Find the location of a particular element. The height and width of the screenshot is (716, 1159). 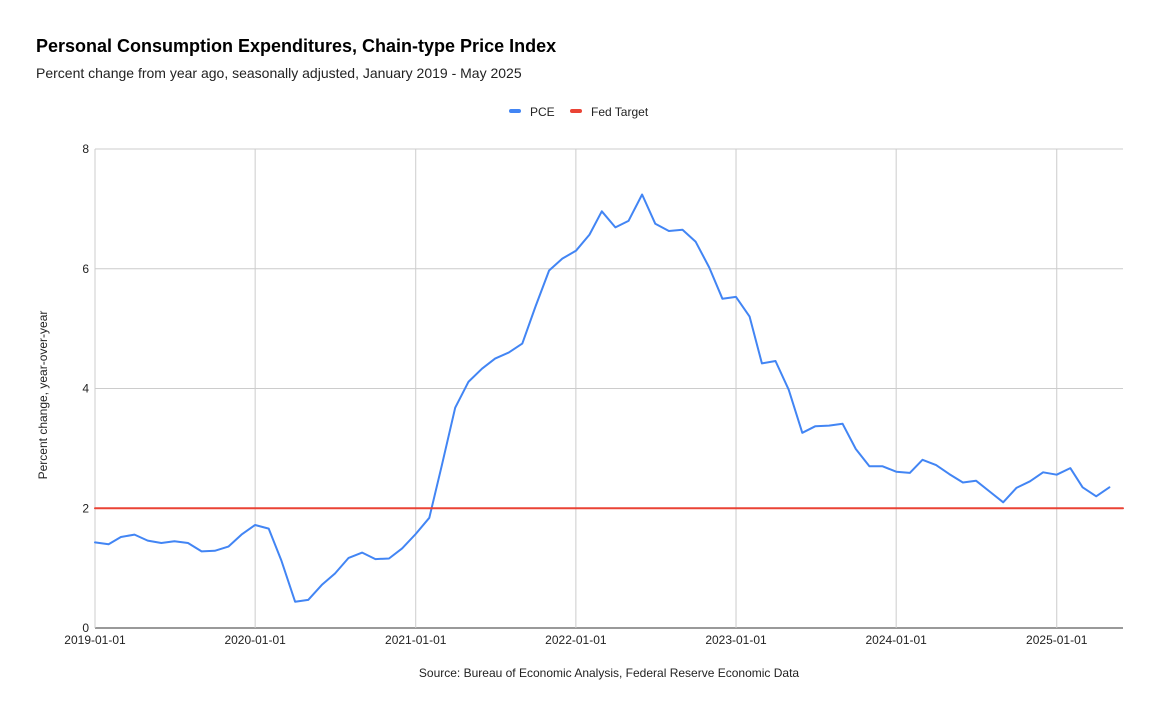

legend: PCE Fed Target is located at coordinates (579, 112).